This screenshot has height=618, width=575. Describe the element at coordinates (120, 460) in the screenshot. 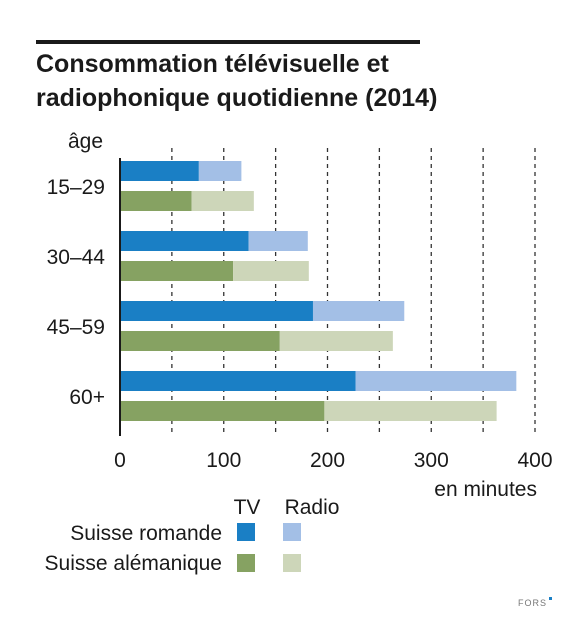

I see `x-tick-label-0: 0` at that location.